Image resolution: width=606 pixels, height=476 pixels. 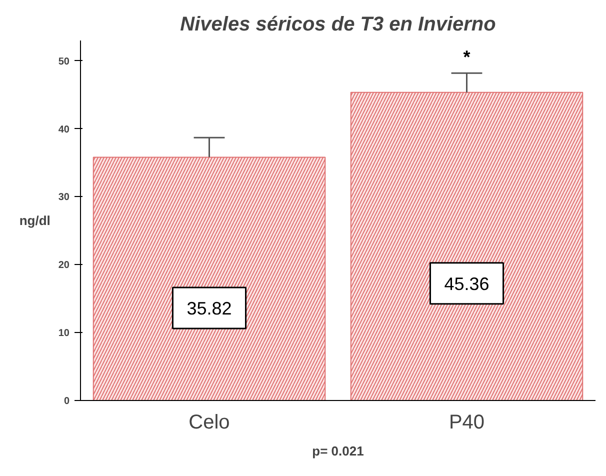 I want to click on data-label: 35.82, so click(x=209, y=308).